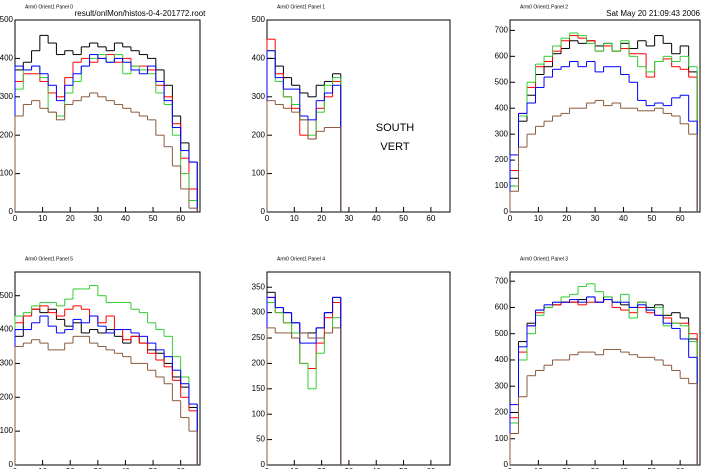 This screenshot has width=721, height=469. What do you see at coordinates (301, 7) in the screenshot?
I see `panel-title: Arm0 Orient1 Panel 1` at bounding box center [301, 7].